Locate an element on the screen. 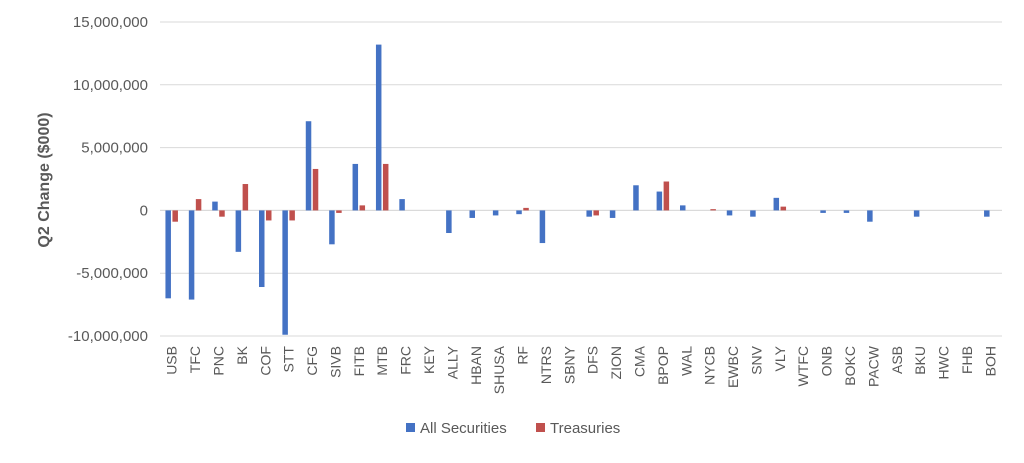 The width and height of the screenshot is (1024, 463). bar-all-securities-vly is located at coordinates (776, 204).